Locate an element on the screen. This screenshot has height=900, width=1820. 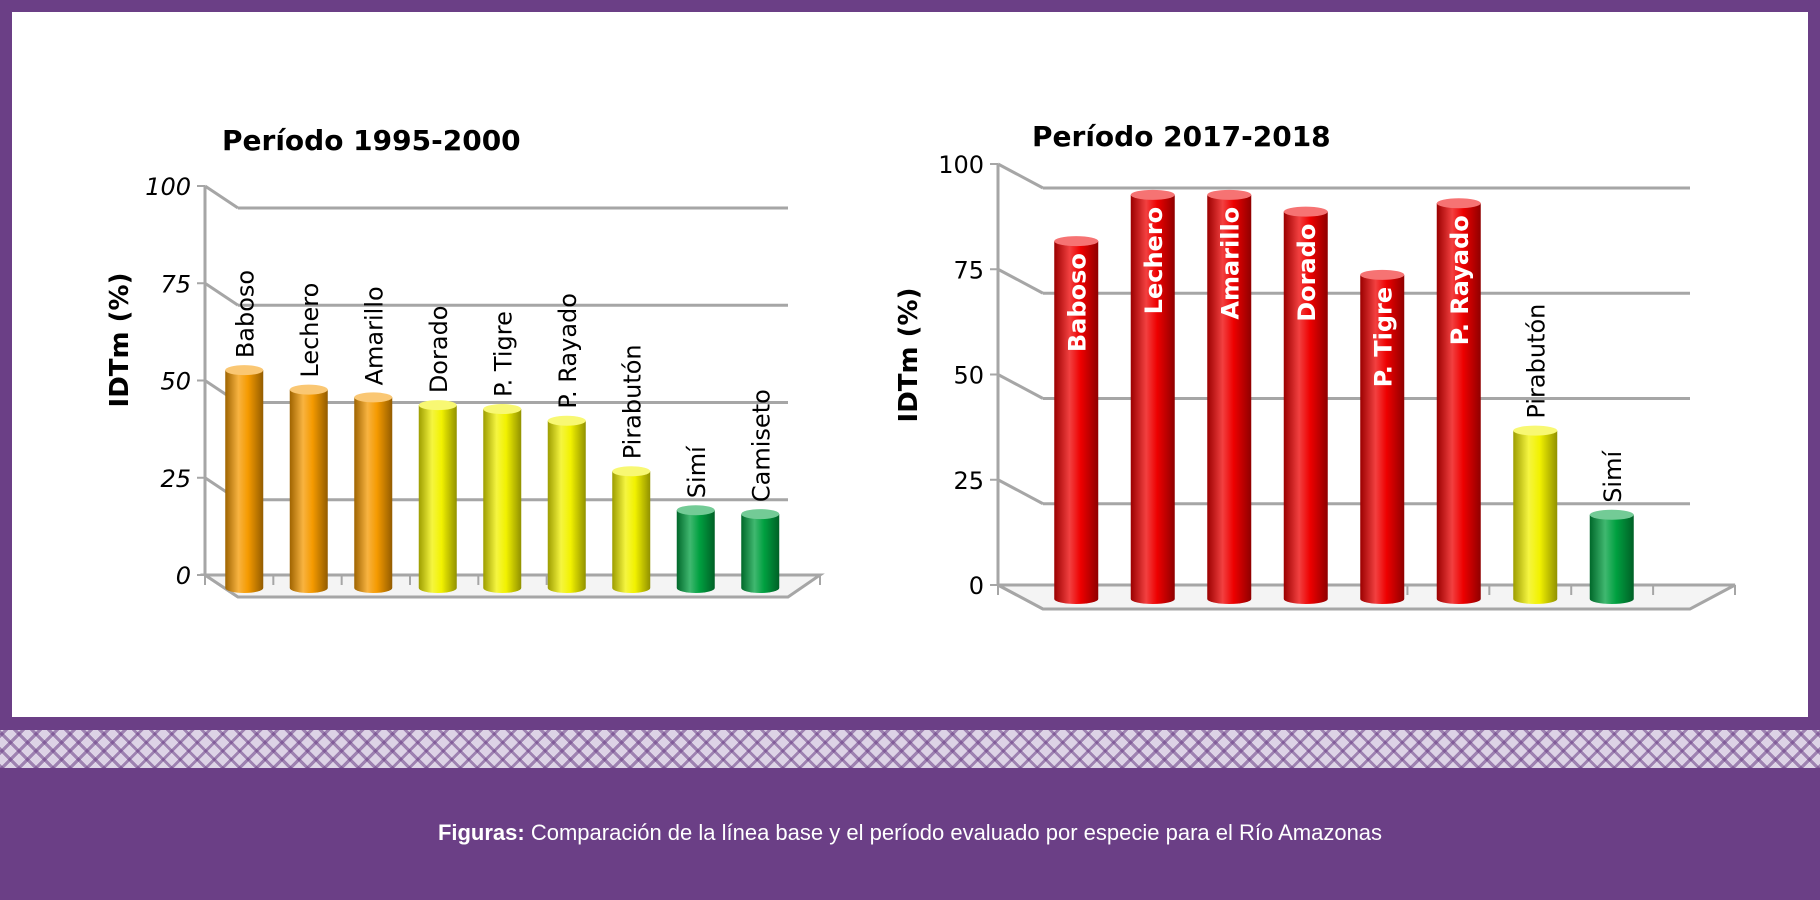
decorative-zigzag-band is located at coordinates (910, 749).